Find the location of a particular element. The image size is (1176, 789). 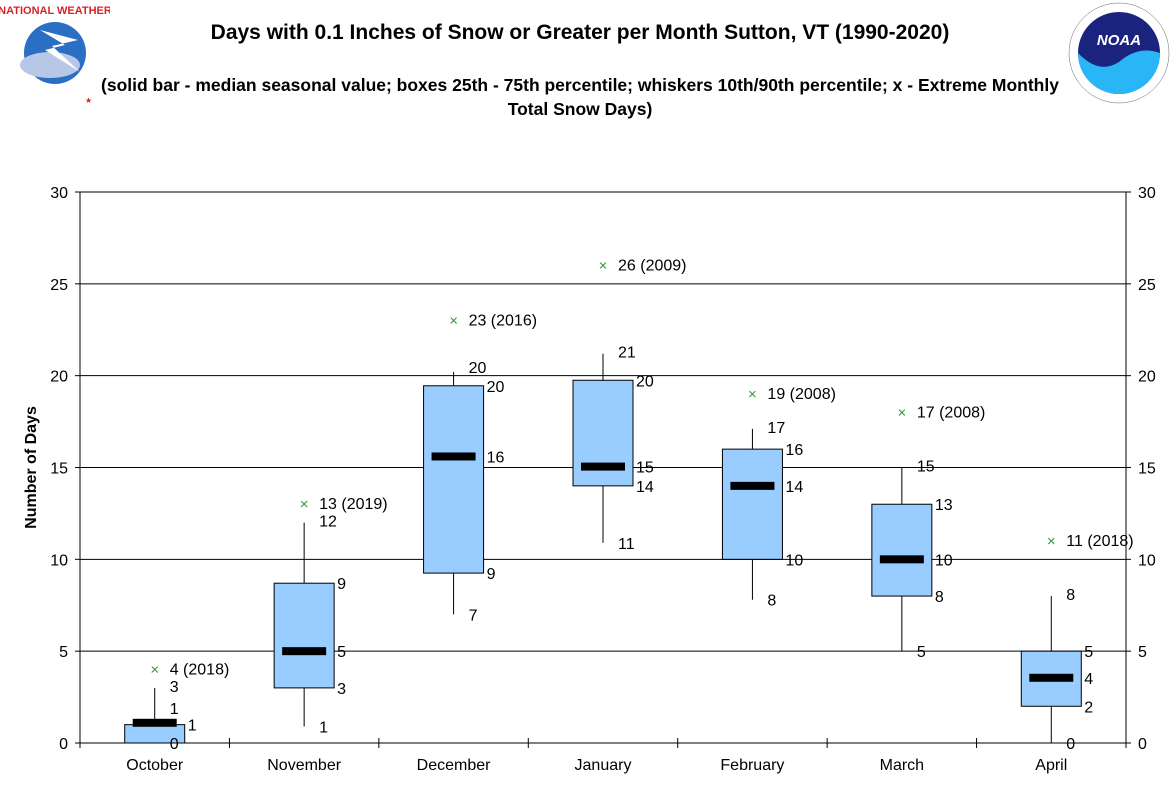

p10-label: 11 is located at coordinates (626, 544).